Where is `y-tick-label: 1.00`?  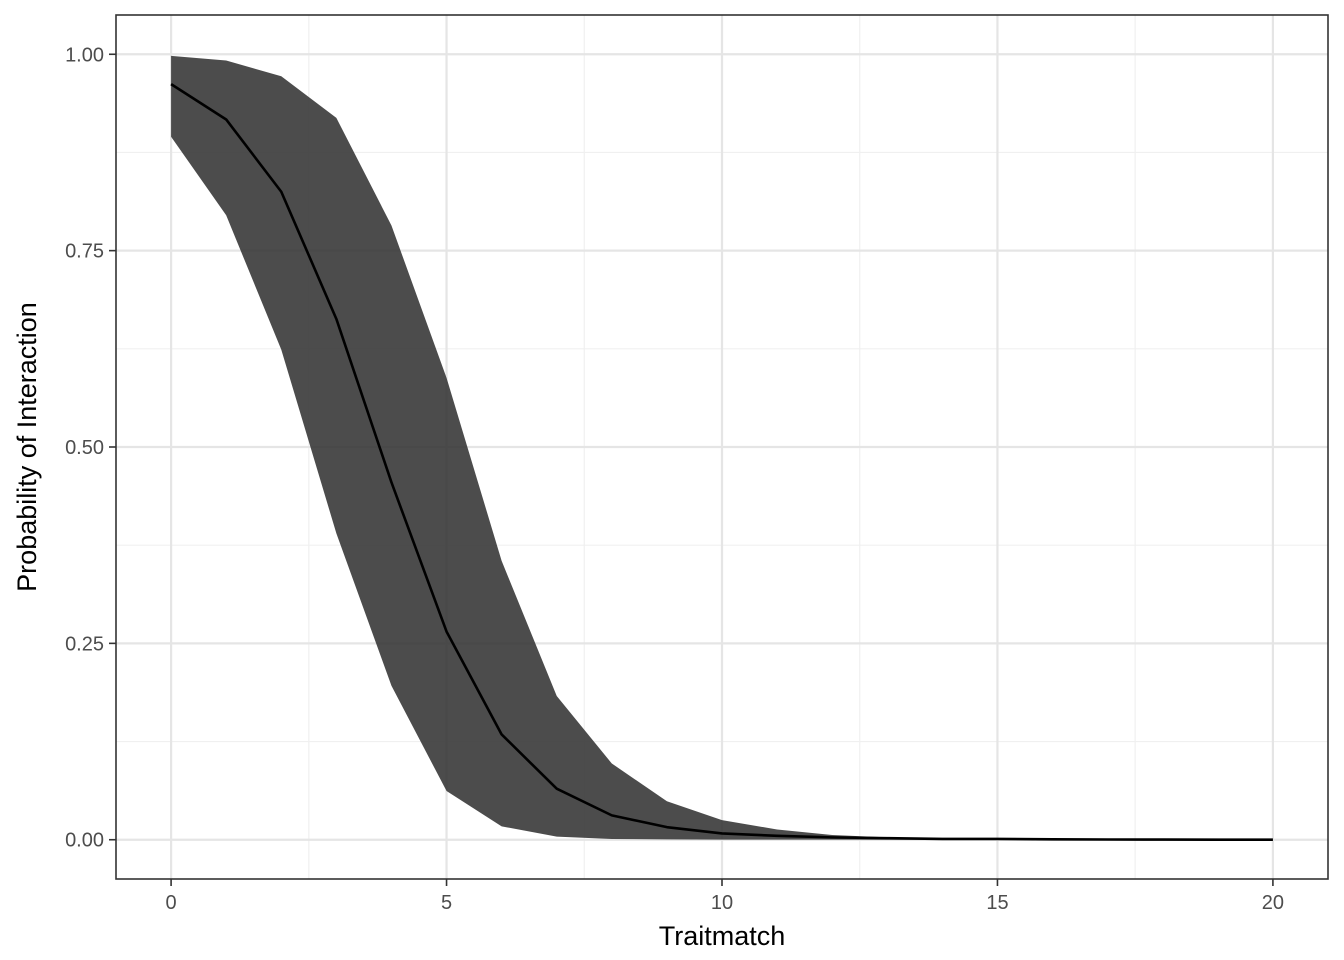
y-tick-label: 1.00 is located at coordinates (84, 55).